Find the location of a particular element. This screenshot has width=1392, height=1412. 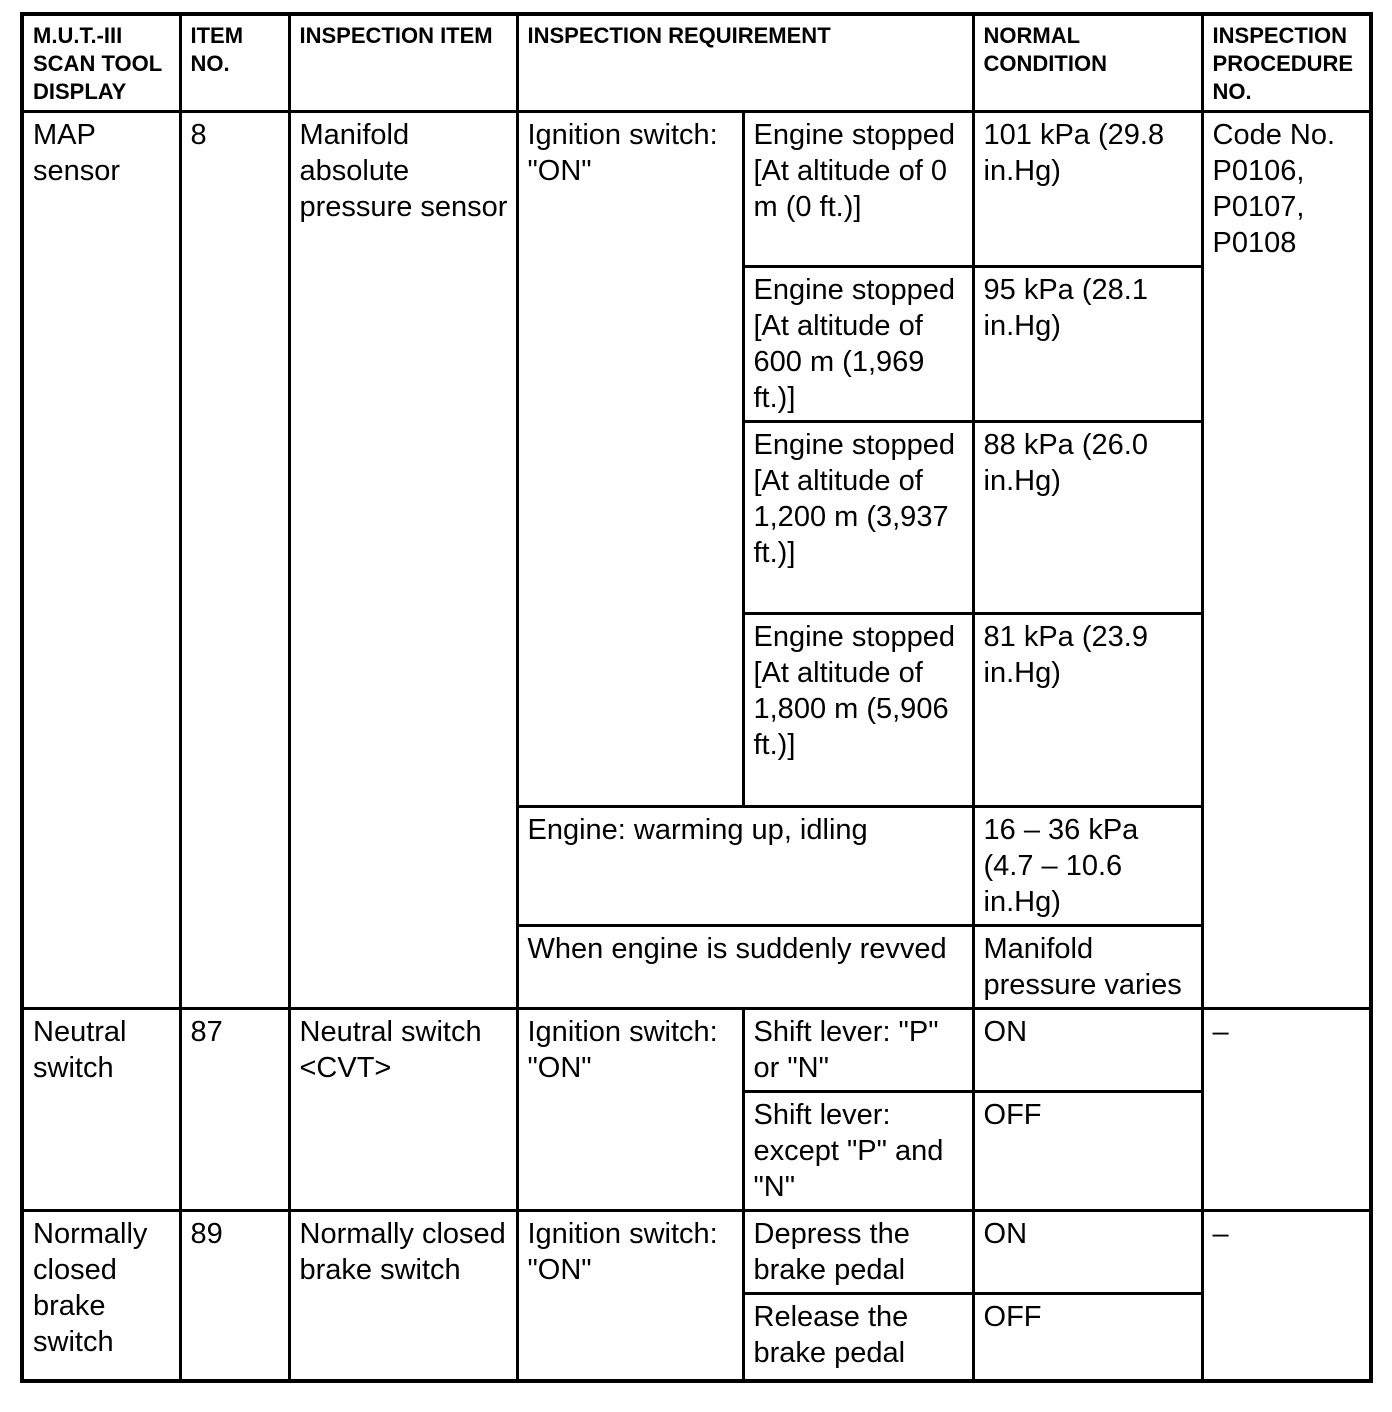

cell-normal-condition: 95 kPa (28.1 in.Hg) is located at coordinates (1087, 344).